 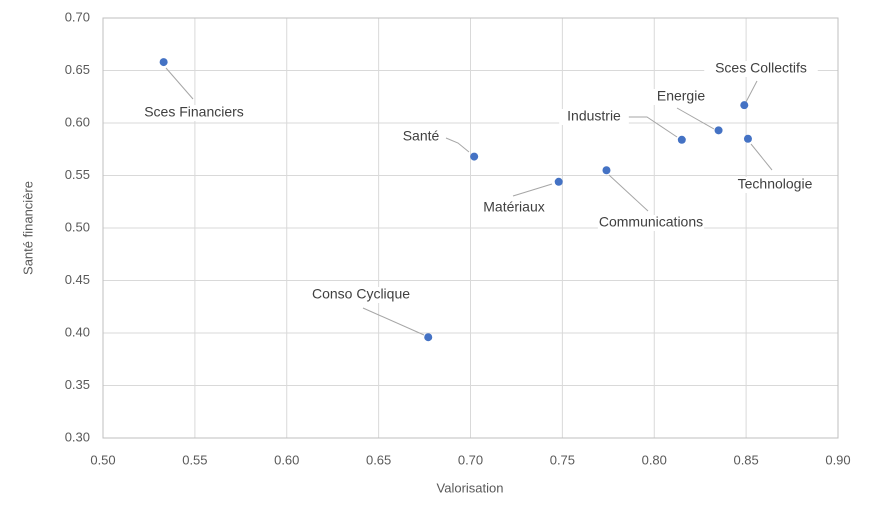 I want to click on y-tick-label: 0.55, so click(x=77, y=174).